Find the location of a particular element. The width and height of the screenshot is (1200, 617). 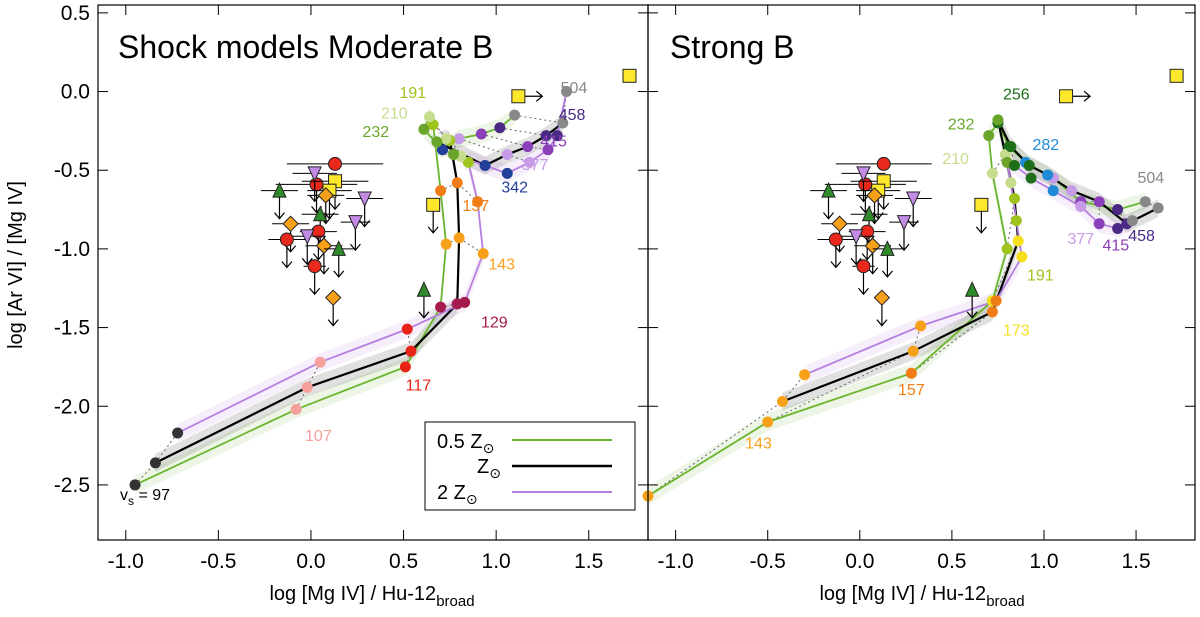

x-tick-label: -1.0 is located at coordinates (126, 561).